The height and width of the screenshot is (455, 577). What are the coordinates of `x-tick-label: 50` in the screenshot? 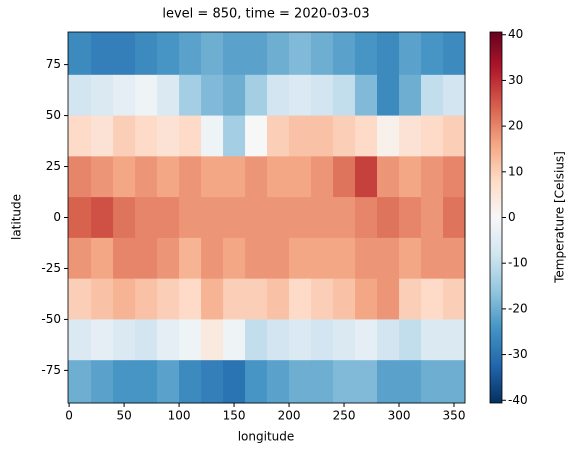 It's located at (123, 416).